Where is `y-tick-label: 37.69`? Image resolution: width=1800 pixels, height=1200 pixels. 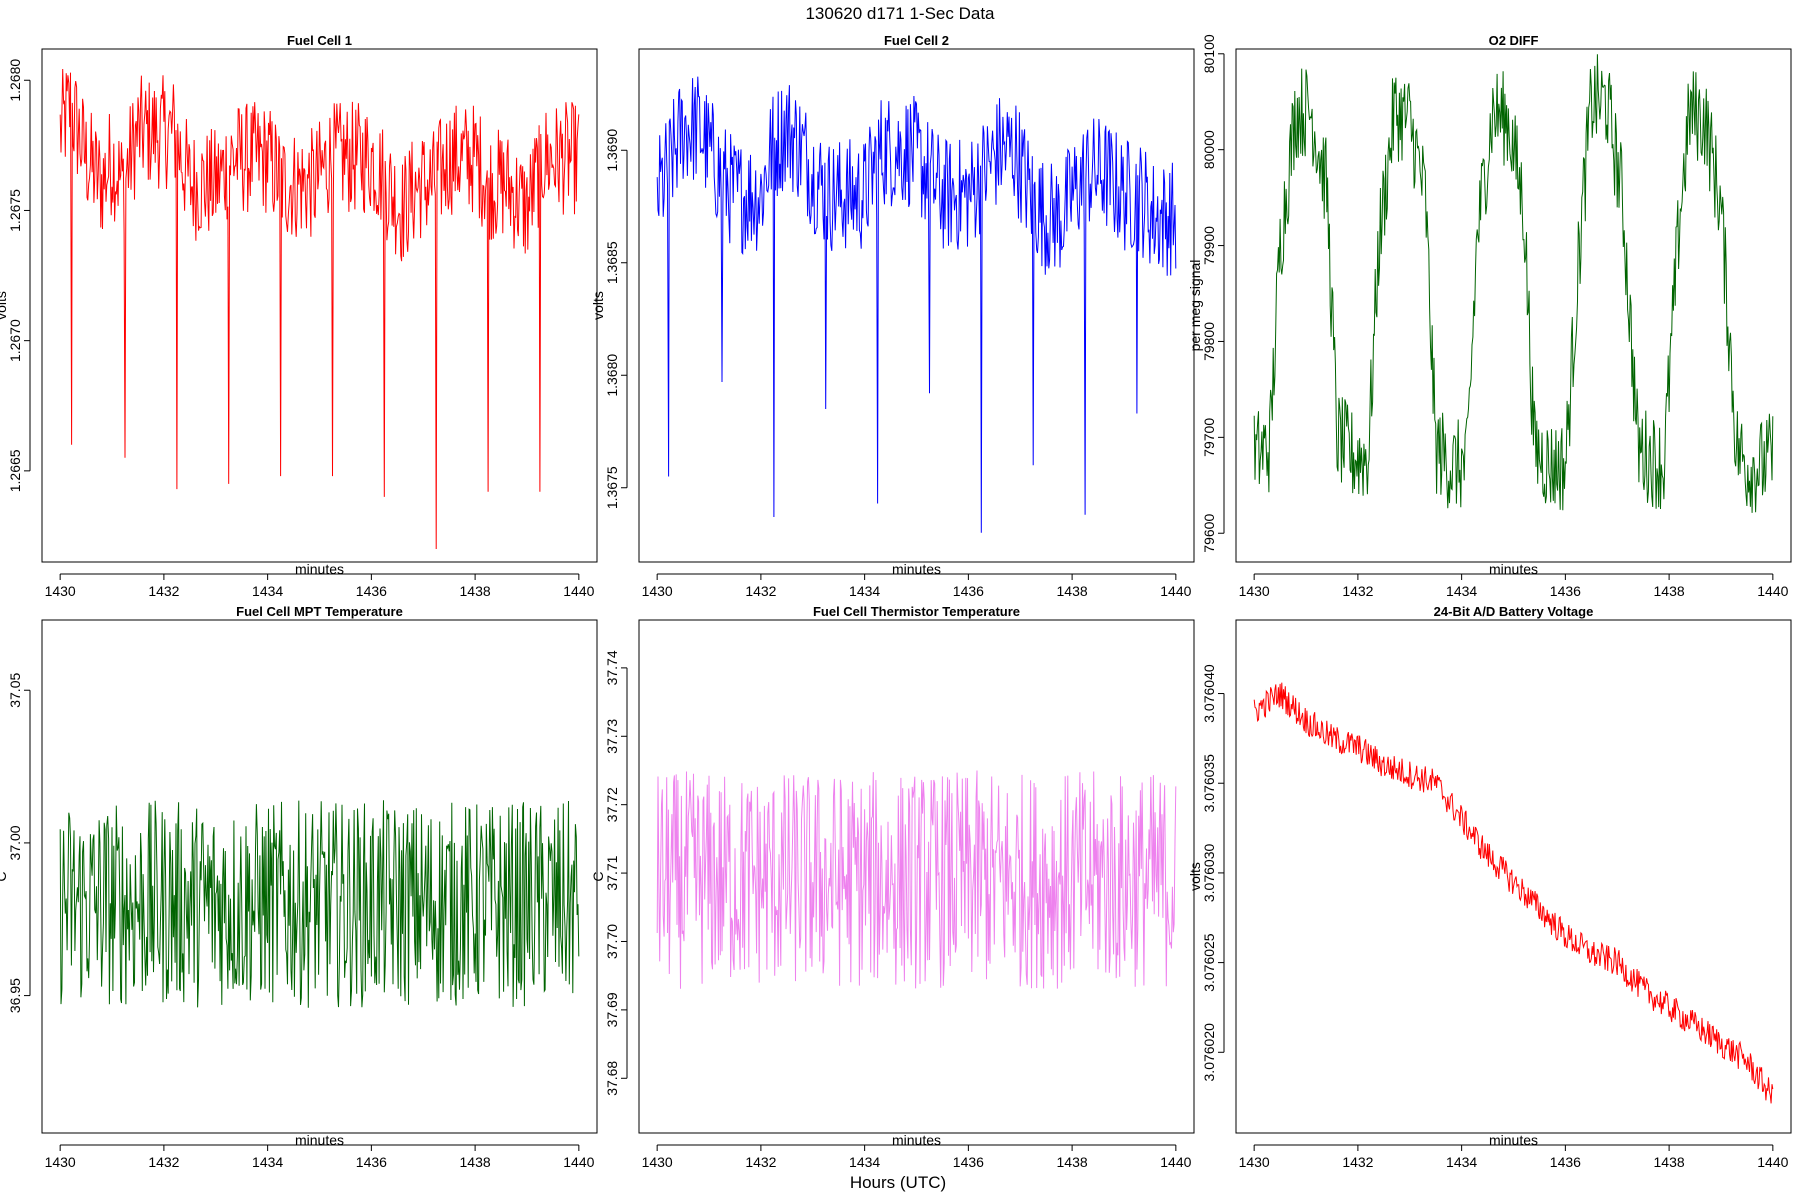 y-tick-label: 37.69 is located at coordinates (612, 1009).